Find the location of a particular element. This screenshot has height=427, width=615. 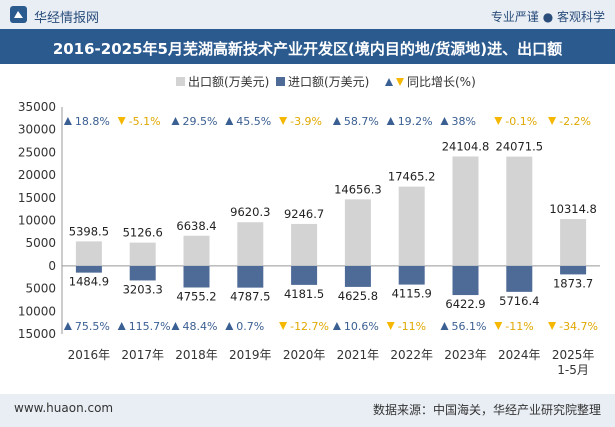

import-value-label: 4787.5 is located at coordinates (250, 297).